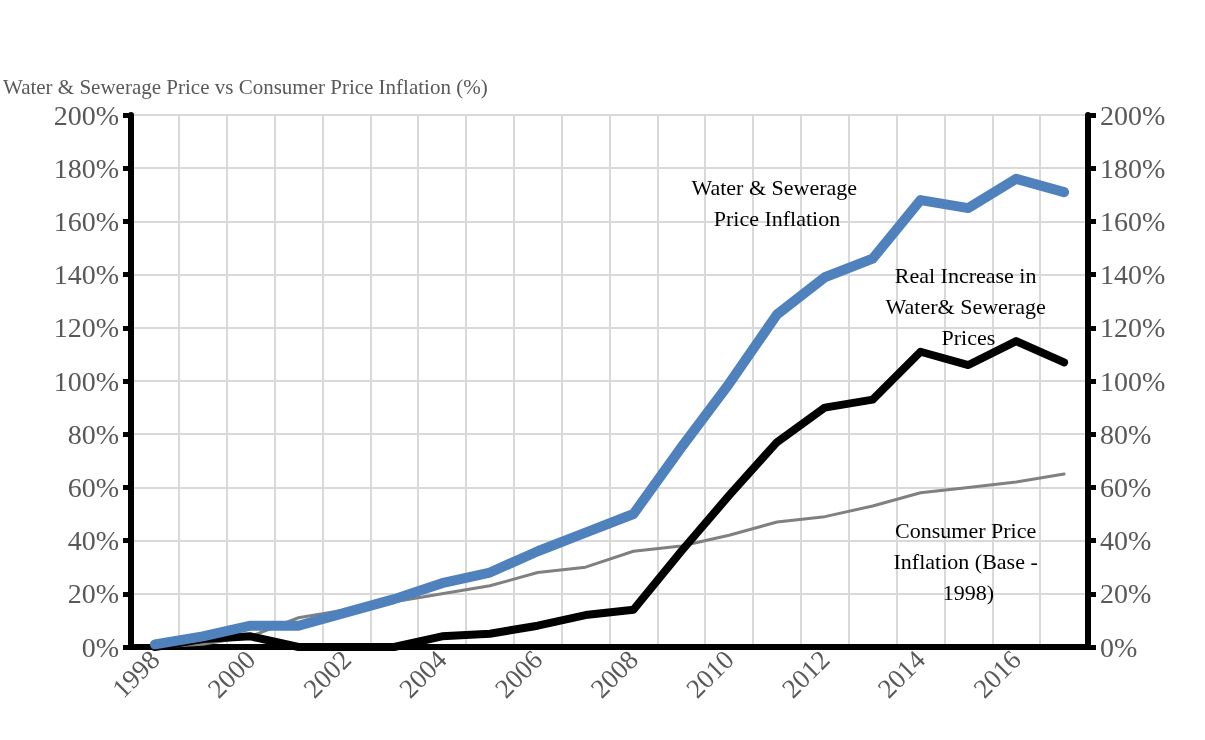  I want to click on y-tick-label: 180%, so click(86, 168).